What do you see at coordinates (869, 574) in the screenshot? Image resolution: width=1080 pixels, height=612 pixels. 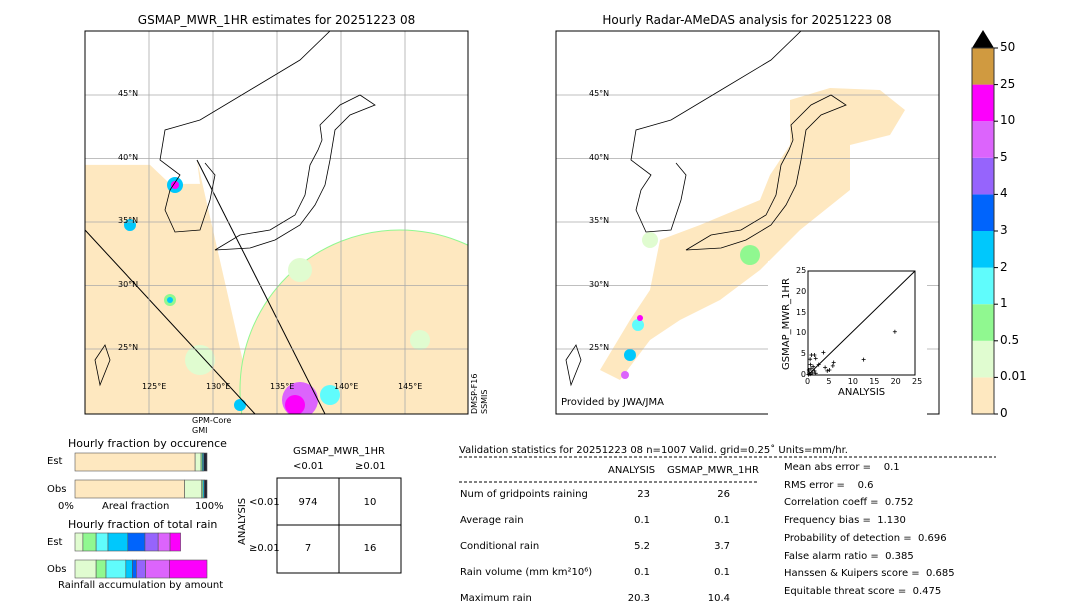 I see `score-line: Hanssen & Kuipers score = 0.685` at bounding box center [869, 574].